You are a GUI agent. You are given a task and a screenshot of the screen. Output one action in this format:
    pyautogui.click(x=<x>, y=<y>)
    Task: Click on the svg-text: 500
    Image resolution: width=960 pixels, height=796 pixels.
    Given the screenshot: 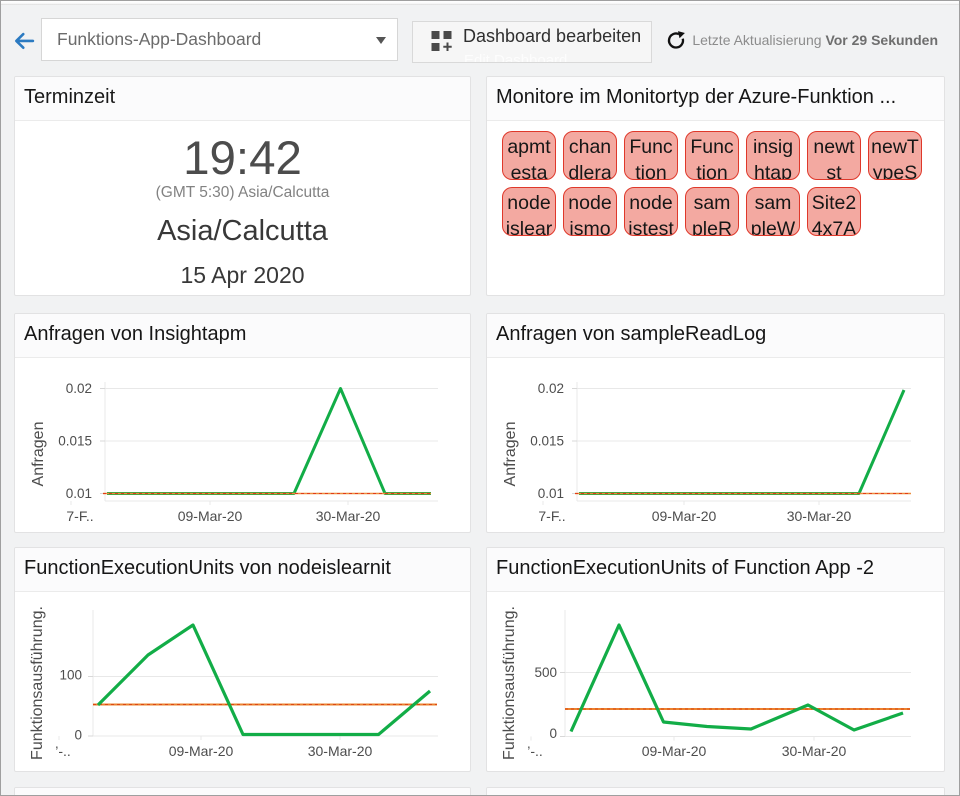 What is the action you would take?
    pyautogui.click(x=545, y=672)
    